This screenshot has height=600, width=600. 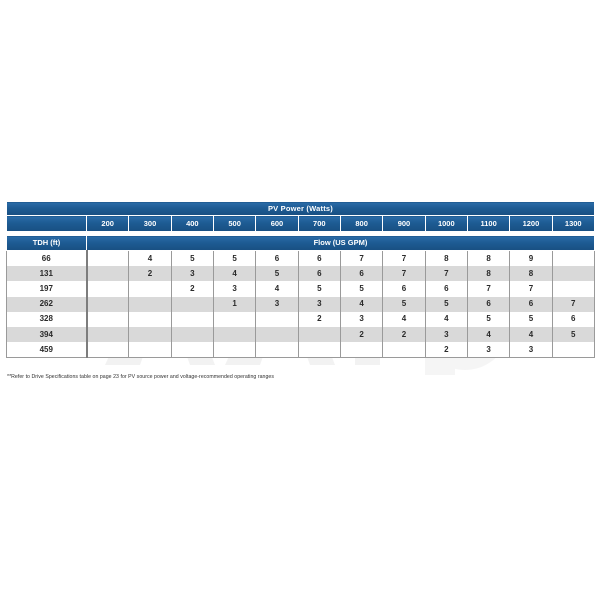 What do you see at coordinates (47, 274) in the screenshot?
I see `tdh-value: 131` at bounding box center [47, 274].